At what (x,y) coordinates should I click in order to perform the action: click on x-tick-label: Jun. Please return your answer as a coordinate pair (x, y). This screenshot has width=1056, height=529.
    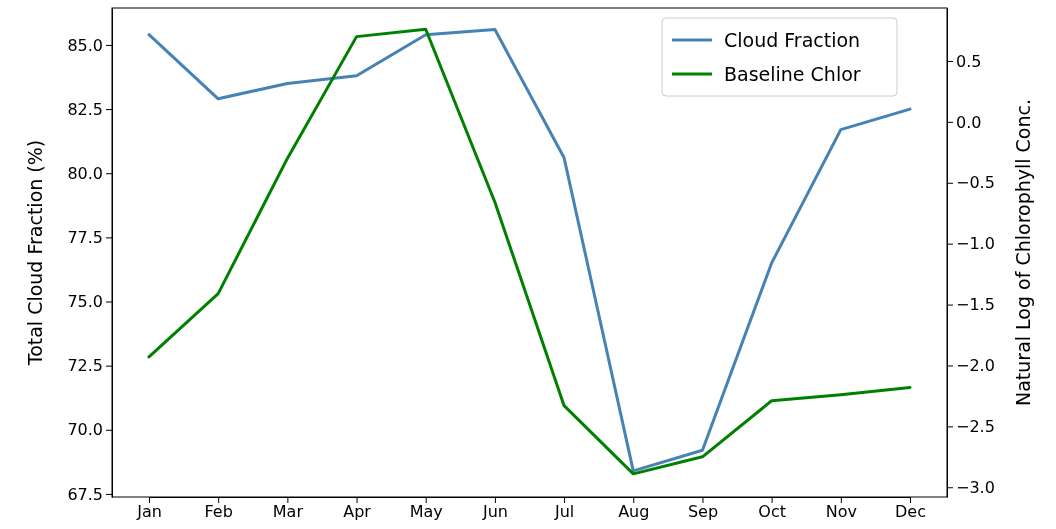
    Looking at the image, I should click on (494, 512).